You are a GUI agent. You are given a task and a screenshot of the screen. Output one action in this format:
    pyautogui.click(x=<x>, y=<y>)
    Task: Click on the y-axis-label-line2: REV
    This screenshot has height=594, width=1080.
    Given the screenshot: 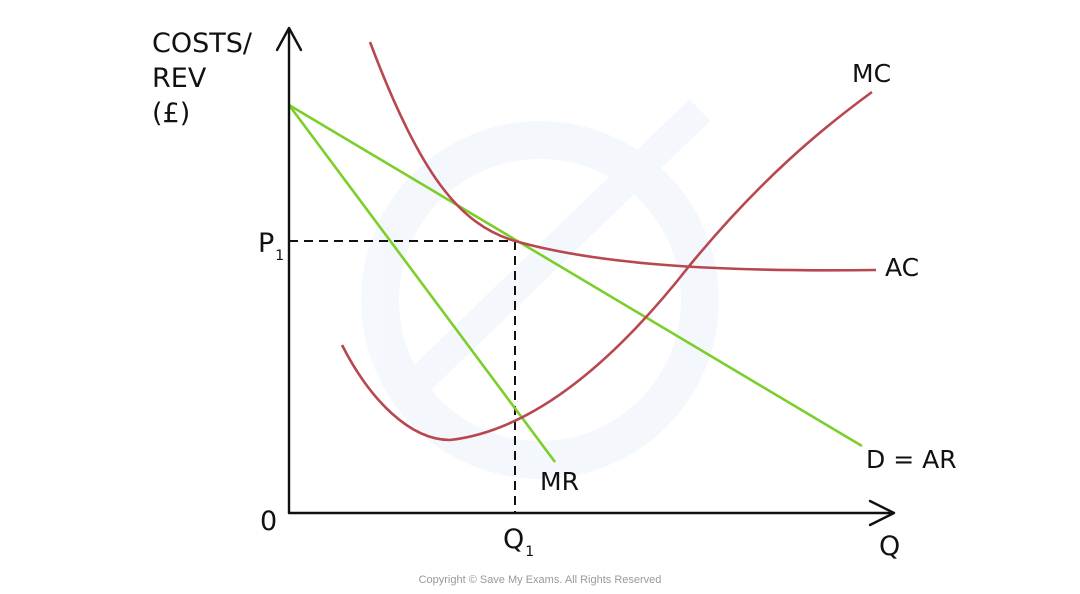 What is the action you would take?
    pyautogui.click(x=179, y=78)
    